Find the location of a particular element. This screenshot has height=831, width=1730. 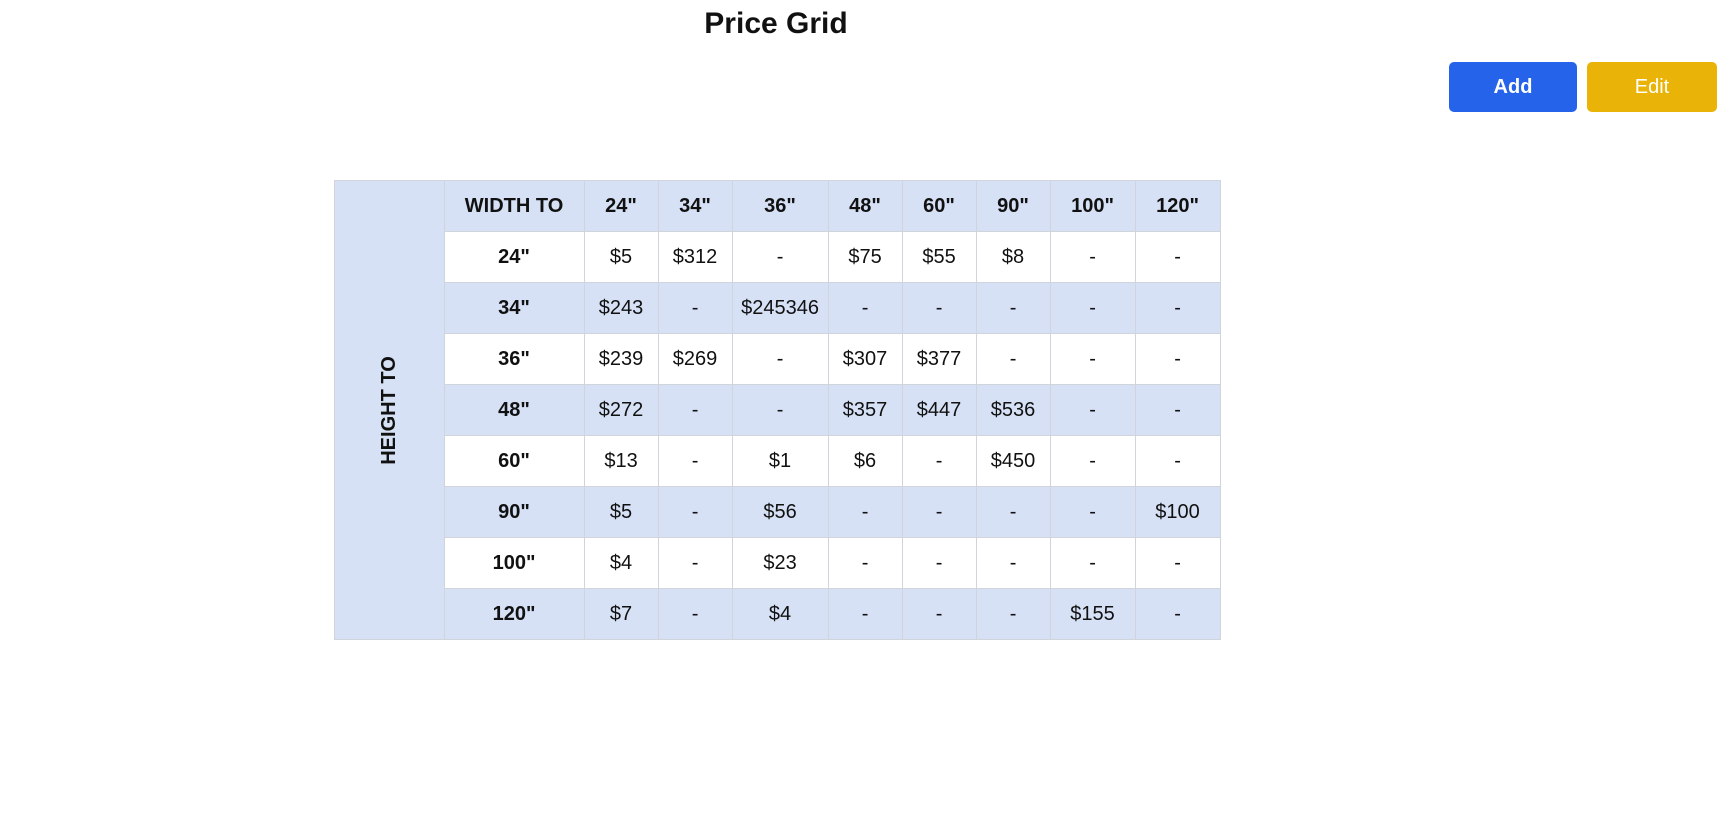

width-header: 60" is located at coordinates (939, 206).